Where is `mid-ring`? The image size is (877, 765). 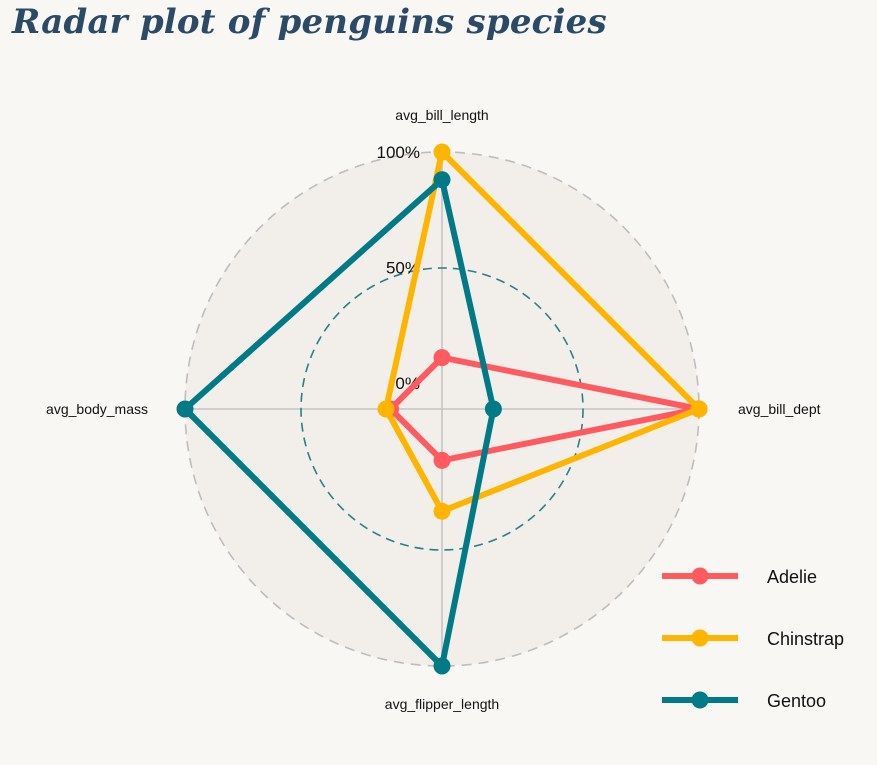
mid-ring is located at coordinates (442, 409).